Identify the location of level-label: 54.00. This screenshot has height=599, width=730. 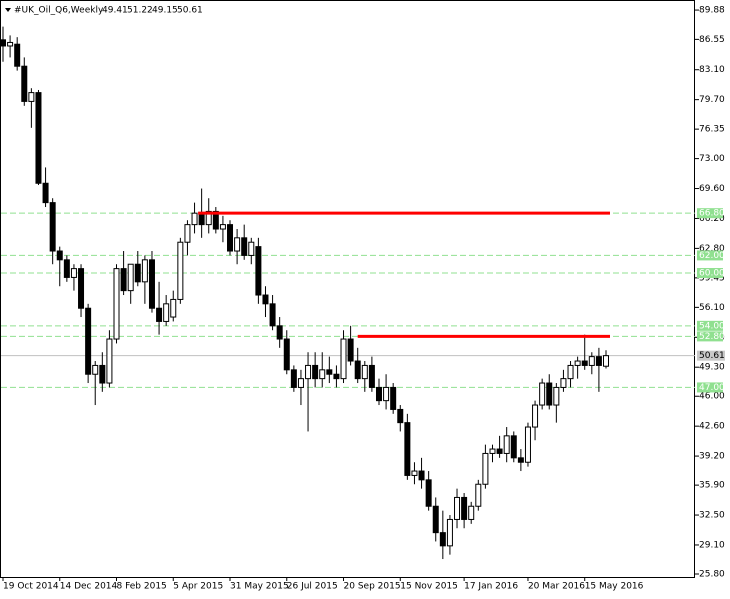
(712, 326).